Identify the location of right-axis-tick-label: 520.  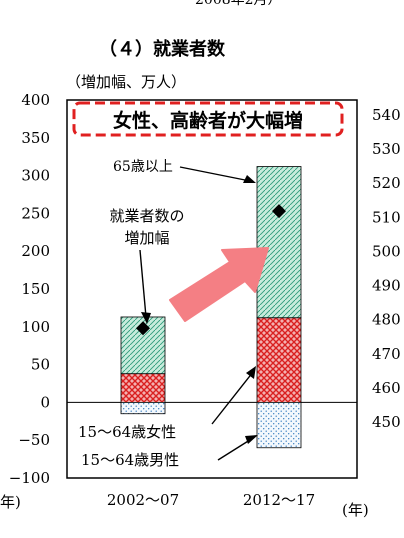
(386, 183).